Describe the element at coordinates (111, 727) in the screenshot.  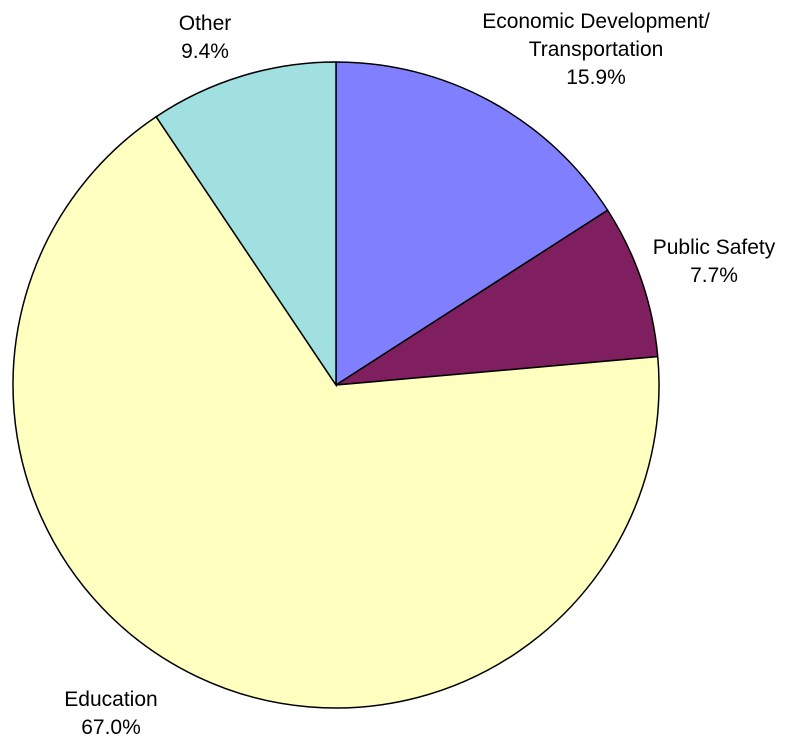
I see `slice-percent: 67.0%` at that location.